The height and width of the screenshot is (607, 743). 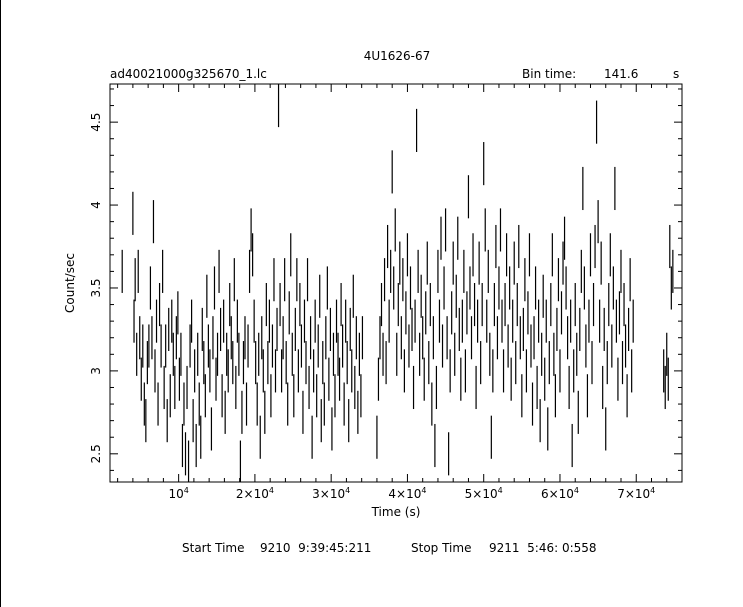 What do you see at coordinates (70, 283) in the screenshot?
I see `y-axis-label: Count/sec` at bounding box center [70, 283].